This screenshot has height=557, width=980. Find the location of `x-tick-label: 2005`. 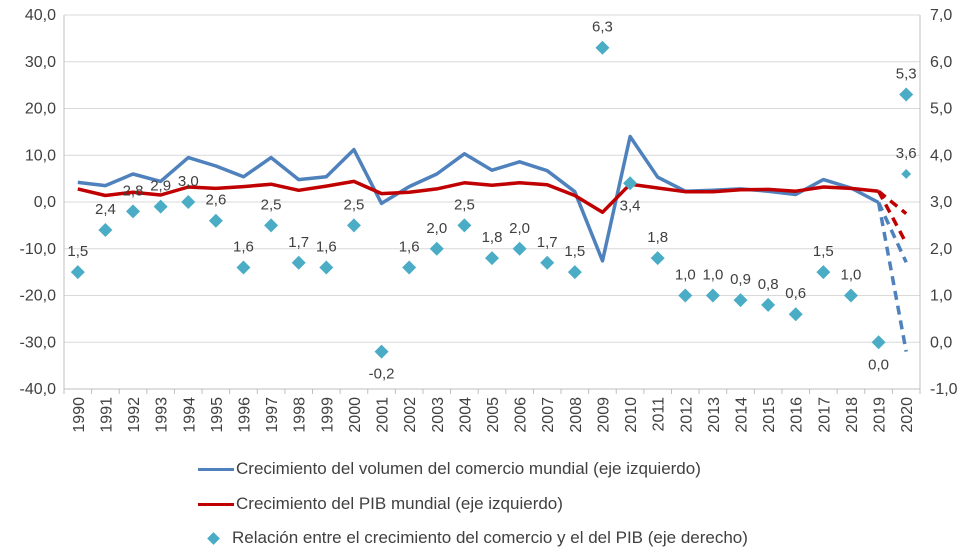

x-tick-label: 2005 is located at coordinates (493, 415).